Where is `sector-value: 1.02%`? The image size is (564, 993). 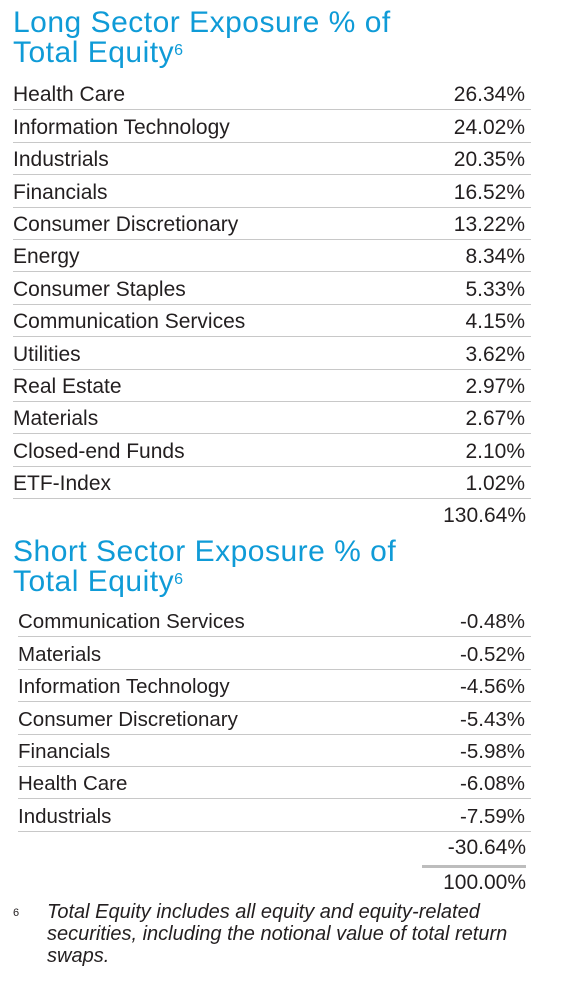 sector-value: 1.02% is located at coordinates (495, 484).